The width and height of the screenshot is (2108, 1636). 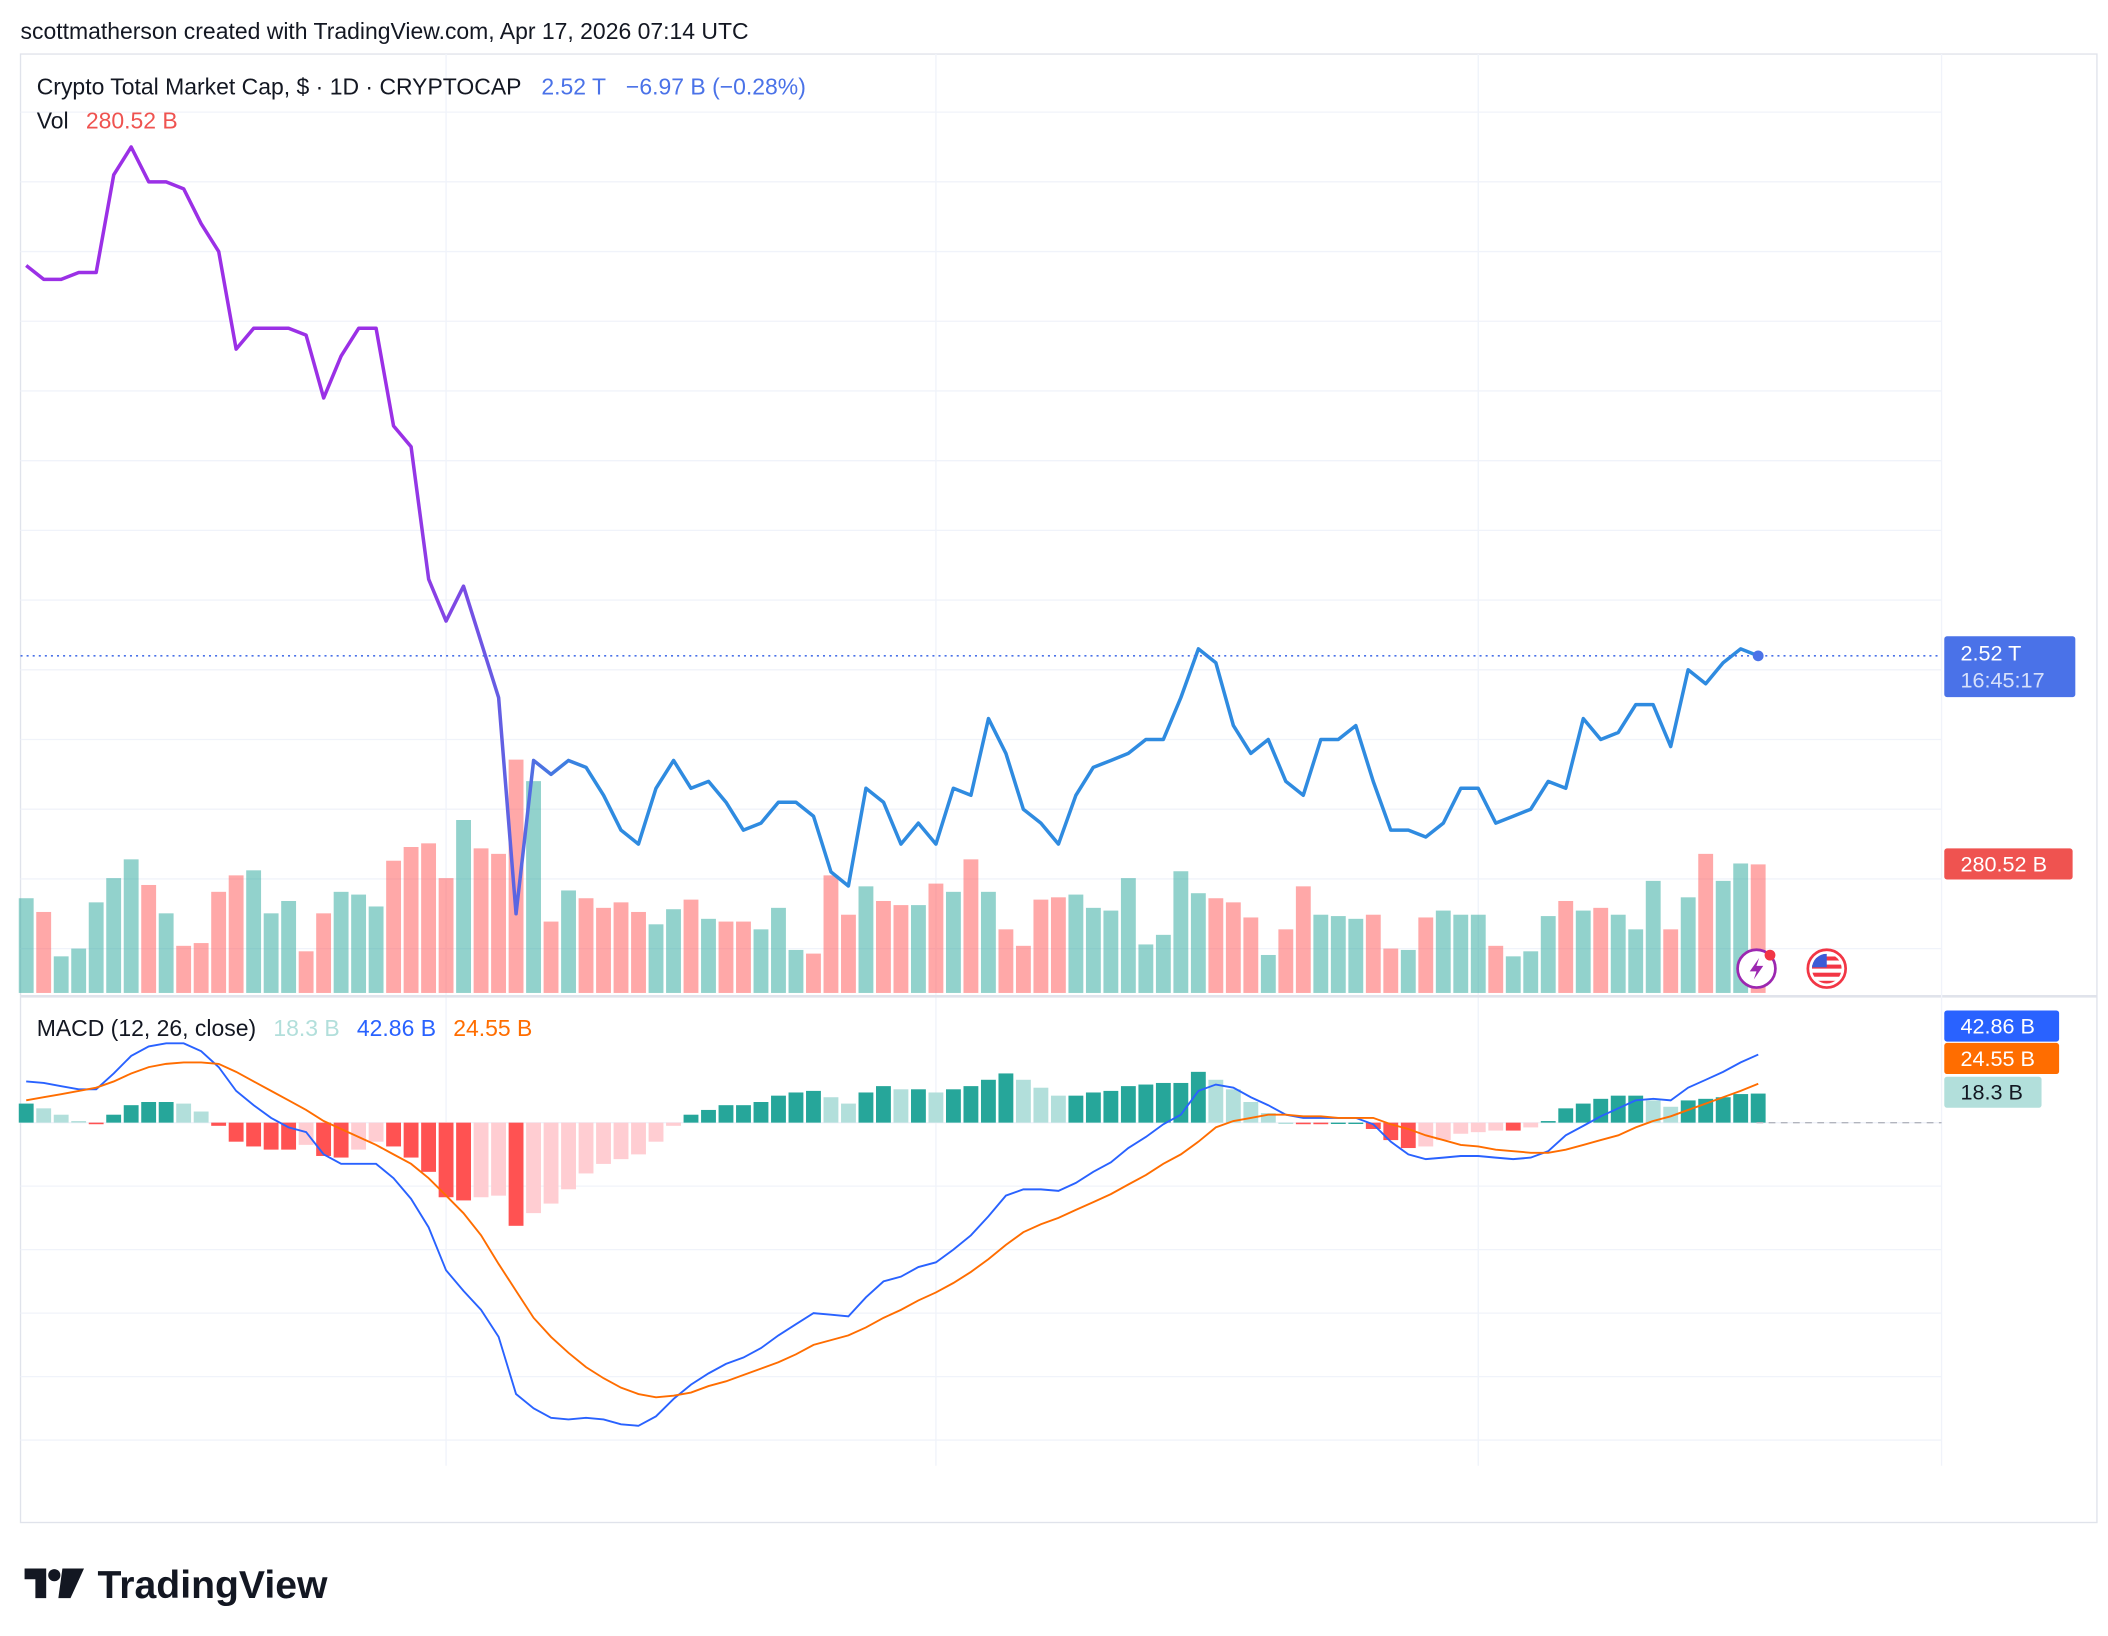 I want to click on us-flag-icon, so click(x=1827, y=968).